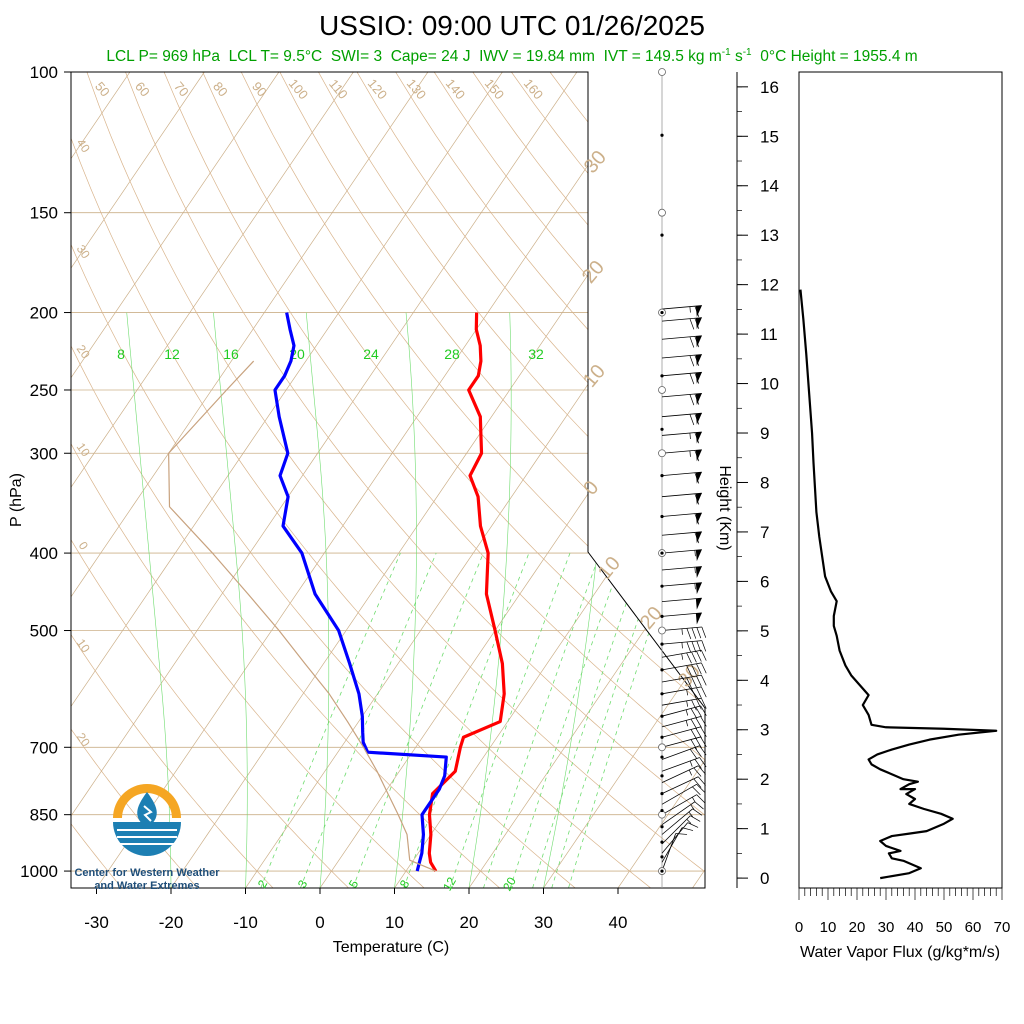 This screenshot has width=1024, height=1024. Describe the element at coordinates (494, 89) in the screenshot. I see `dry-adiabat-label: 150` at that location.